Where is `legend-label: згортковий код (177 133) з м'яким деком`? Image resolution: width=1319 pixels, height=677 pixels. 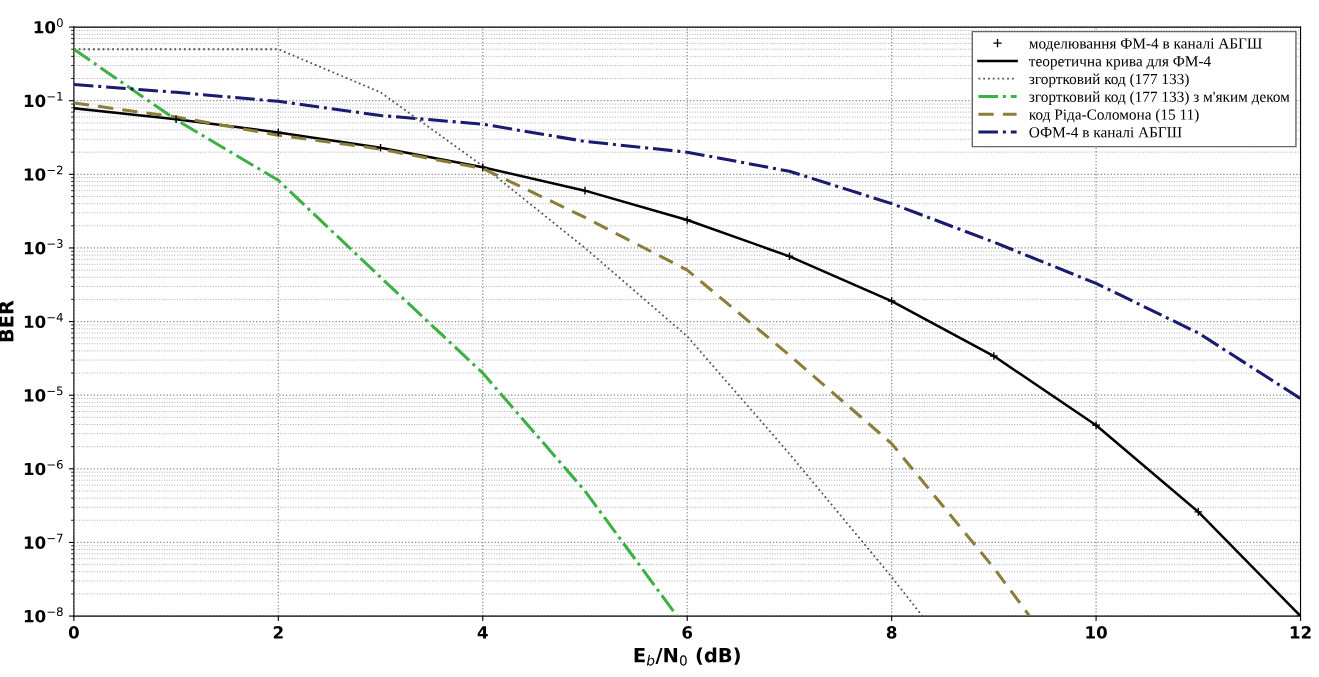
legend-label: згортковий код (177 133) з м'яким деком is located at coordinates (1159, 98).